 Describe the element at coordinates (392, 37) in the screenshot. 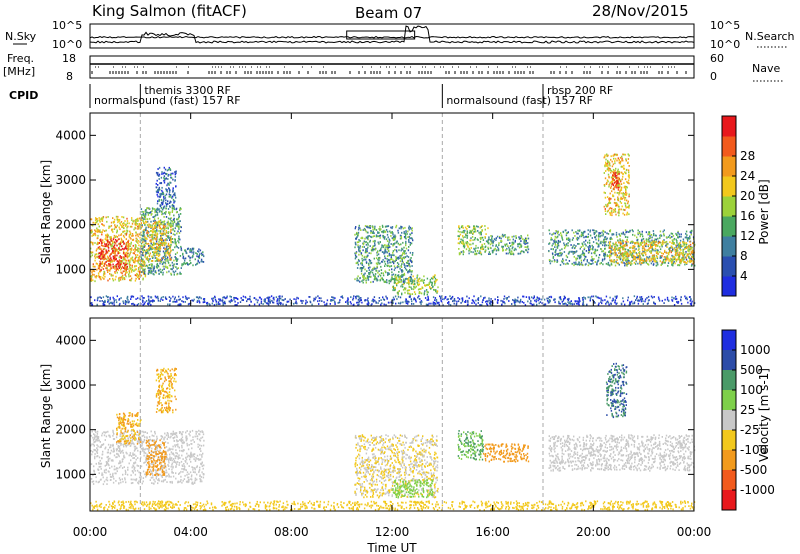

I see `nsearch-line` at that location.